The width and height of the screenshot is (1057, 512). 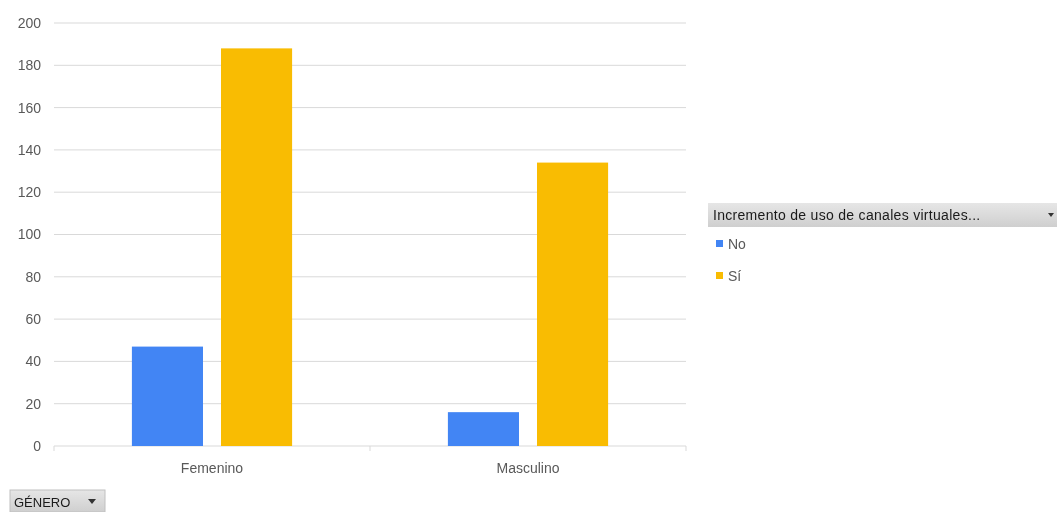 What do you see at coordinates (735, 276) in the screenshot?
I see `legend-label: Sí` at bounding box center [735, 276].